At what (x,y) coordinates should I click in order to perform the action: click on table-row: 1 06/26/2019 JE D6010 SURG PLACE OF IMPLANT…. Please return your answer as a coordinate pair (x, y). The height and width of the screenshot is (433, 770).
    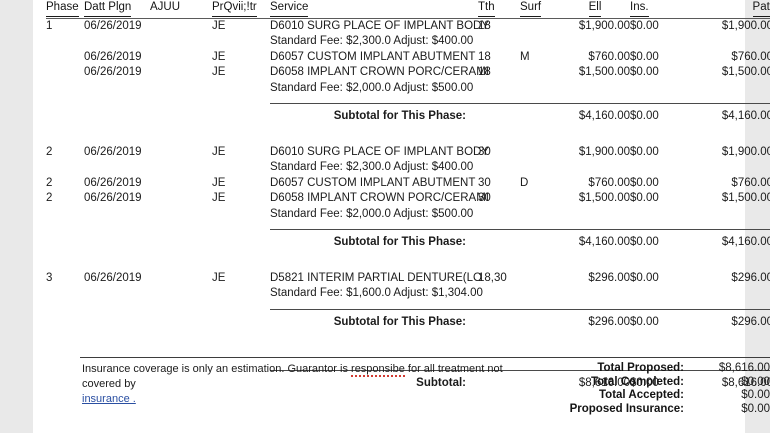
    Looking at the image, I should click on (408, 26).